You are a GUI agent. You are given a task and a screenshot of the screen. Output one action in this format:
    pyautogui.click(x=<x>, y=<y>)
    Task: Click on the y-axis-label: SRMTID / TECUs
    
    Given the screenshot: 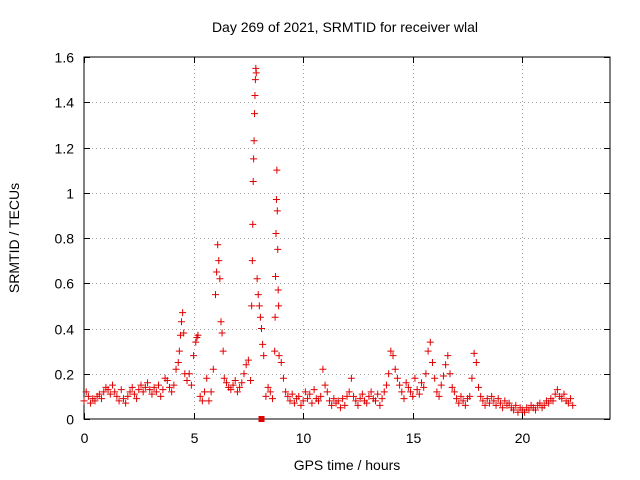 What is the action you would take?
    pyautogui.click(x=14, y=238)
    